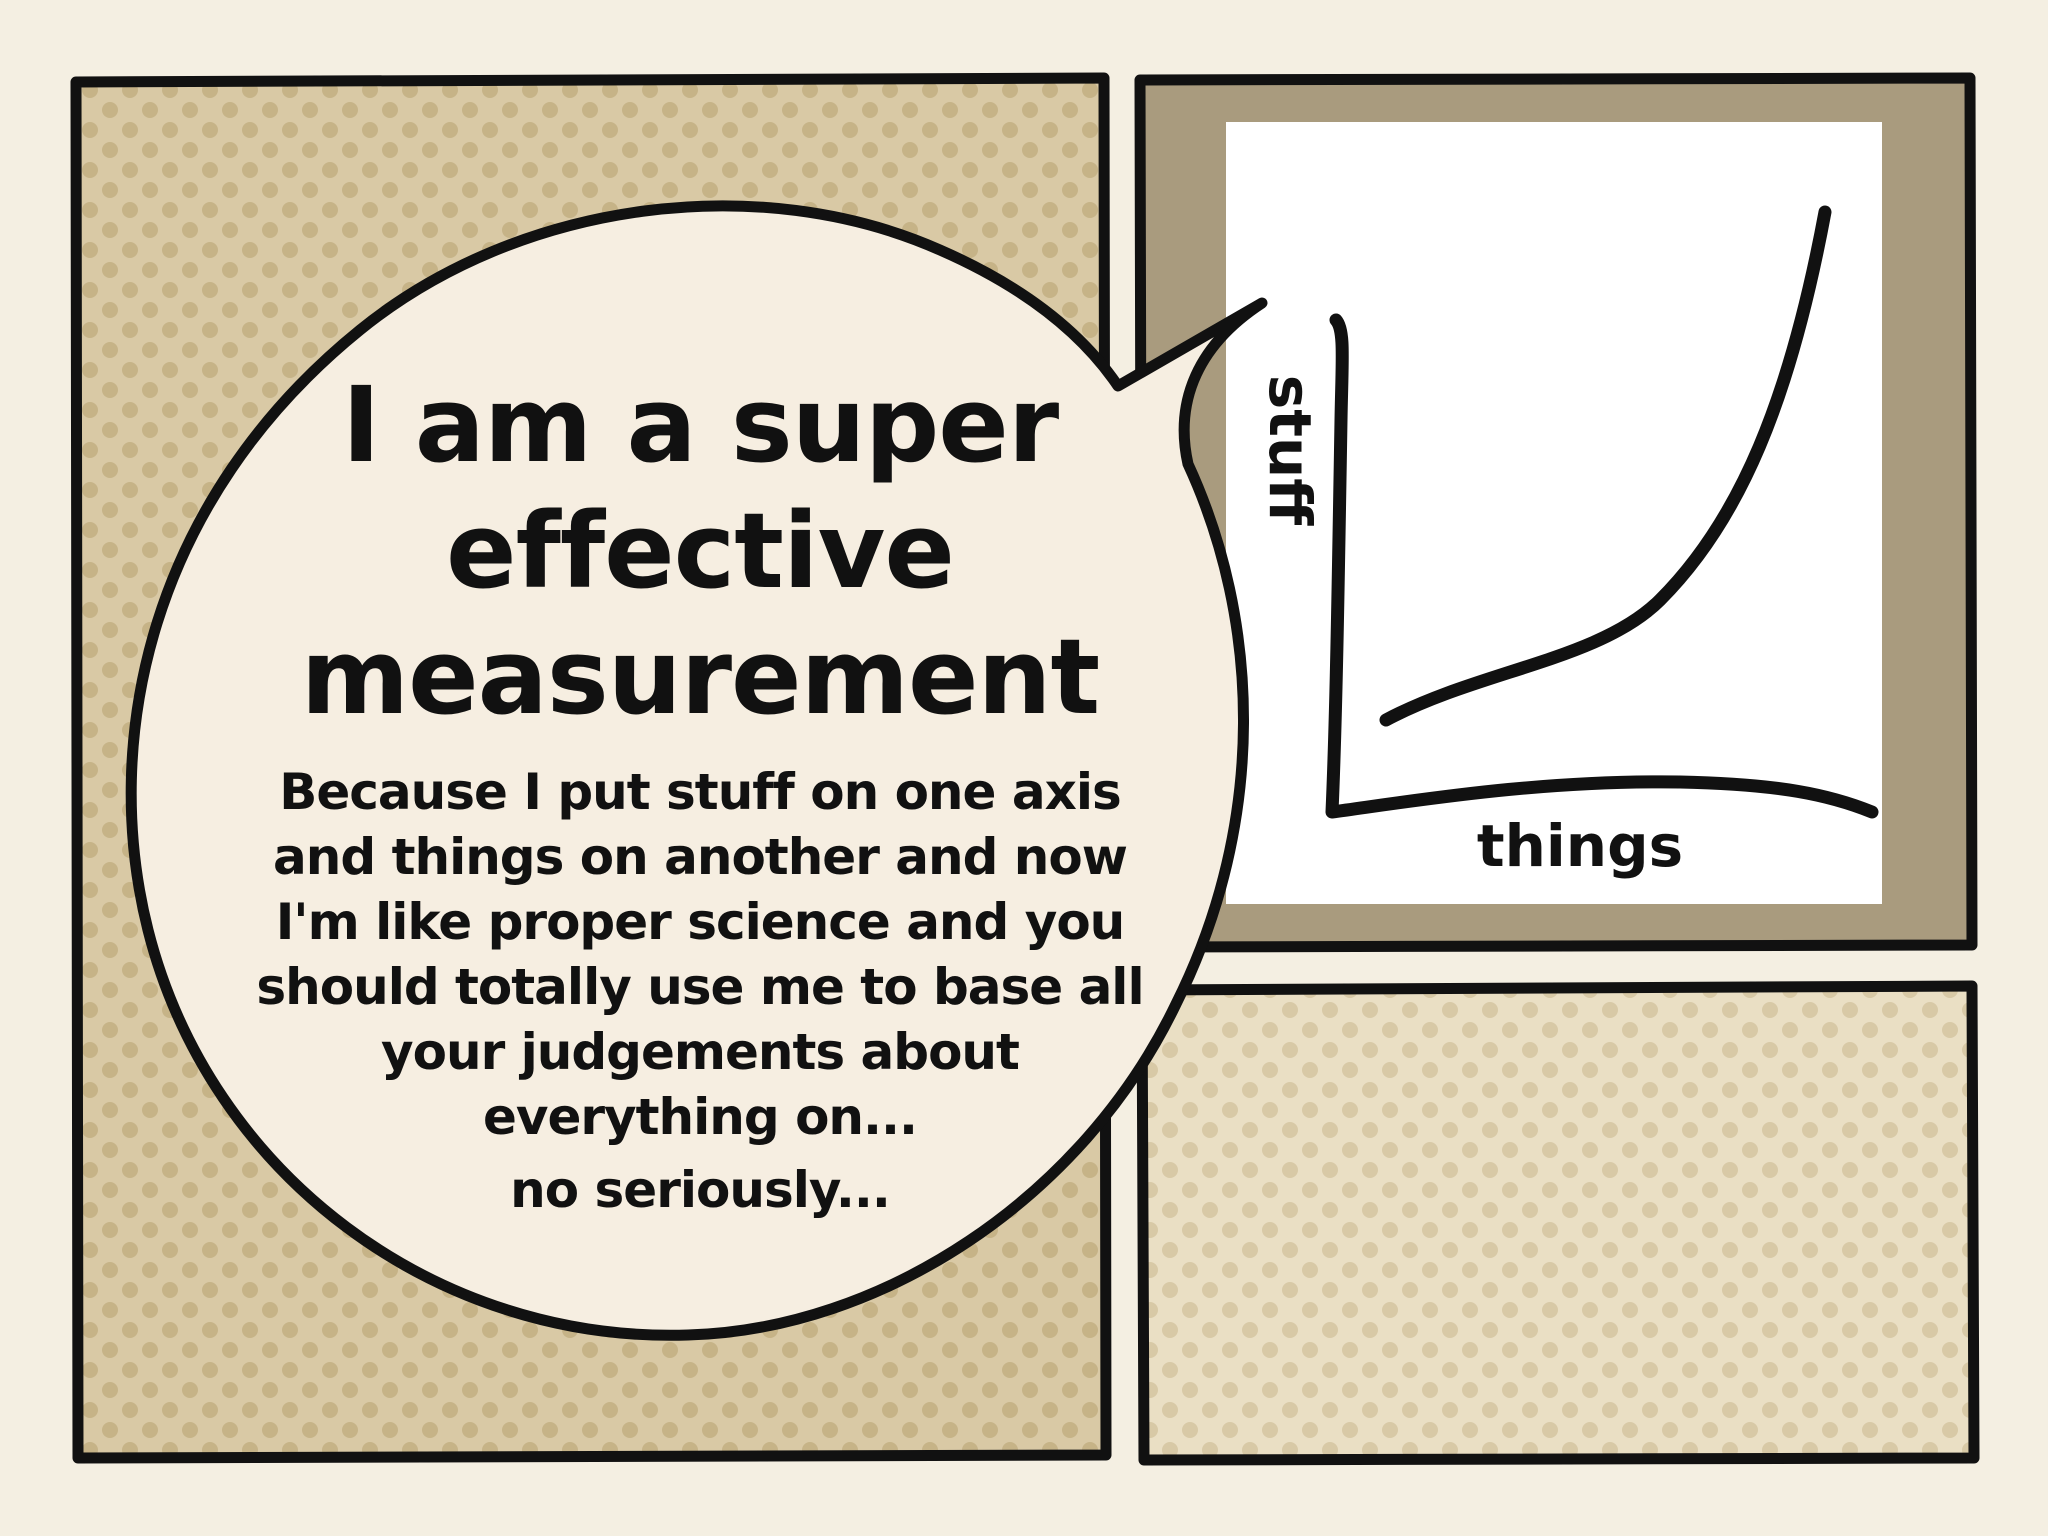 This screenshot has height=1536, width=2048. I want to click on chart-curve, so click(1605, 466).